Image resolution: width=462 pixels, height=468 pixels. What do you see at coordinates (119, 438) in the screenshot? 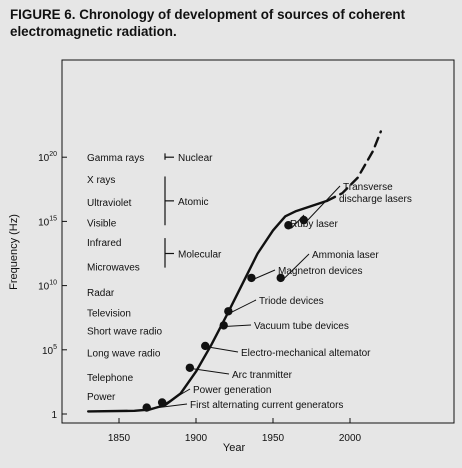
I see `x-tick-label: 1850` at bounding box center [119, 438].